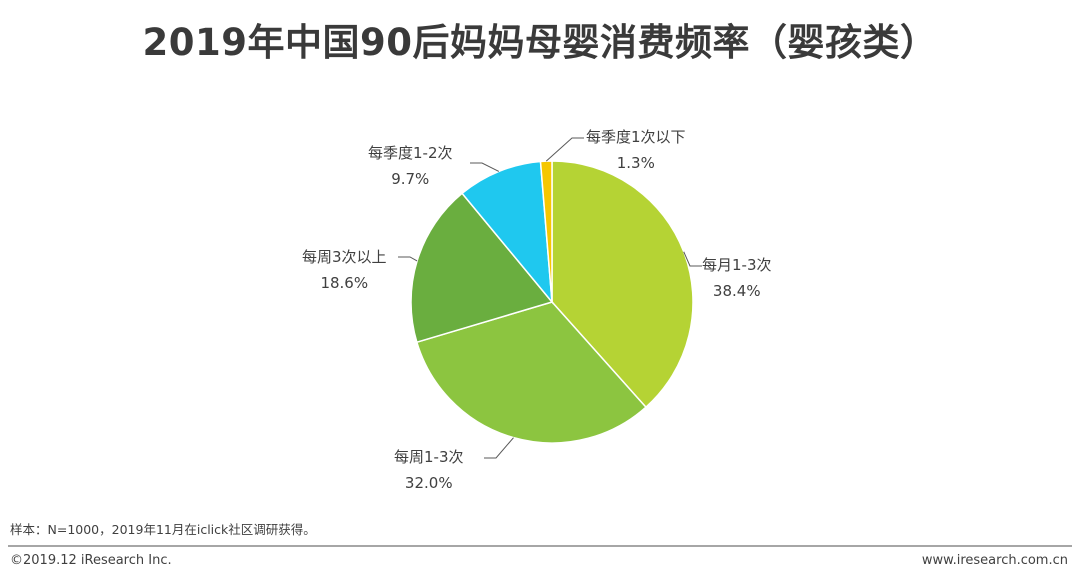 Image resolution: width=1080 pixels, height=581 pixels. What do you see at coordinates (429, 457) in the screenshot?
I see `slice-label-2: 每周1-3次` at bounding box center [429, 457].